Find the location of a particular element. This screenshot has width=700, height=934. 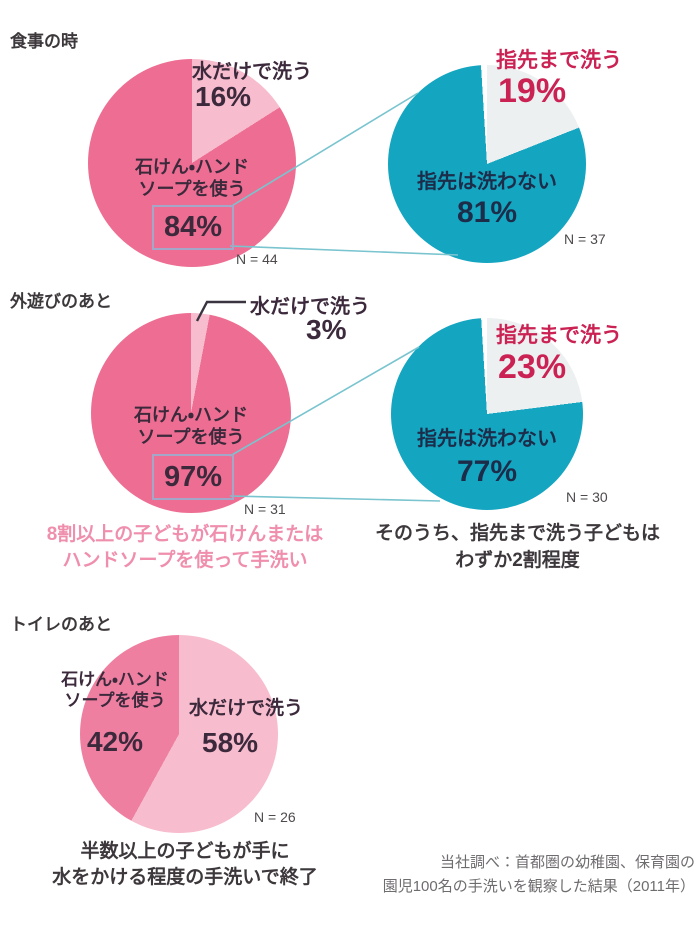

slice-value-soap: 84% is located at coordinates (193, 227).